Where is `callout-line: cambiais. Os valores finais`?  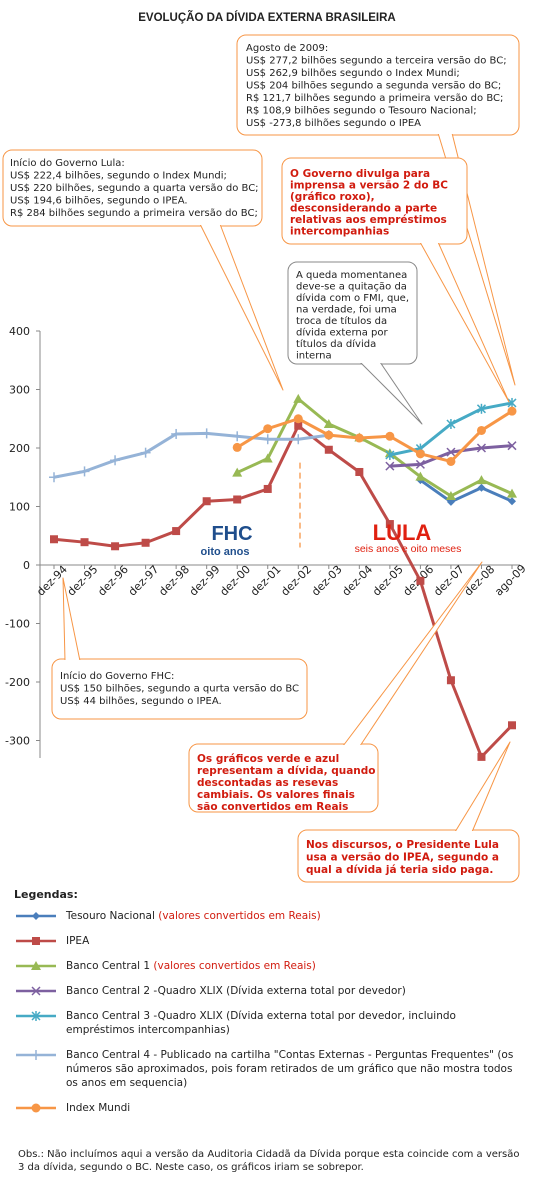 callout-line: cambiais. Os valores finais is located at coordinates (276, 795).